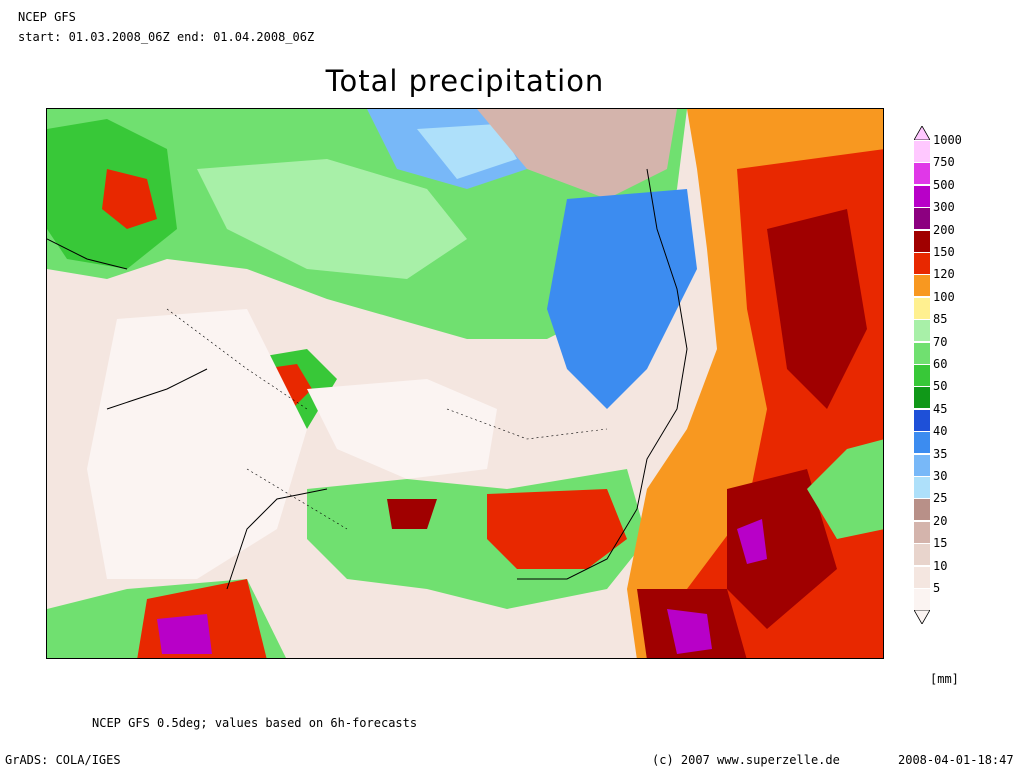 The height and width of the screenshot is (768, 1024). I want to click on legend-label: 85, so click(940, 319).